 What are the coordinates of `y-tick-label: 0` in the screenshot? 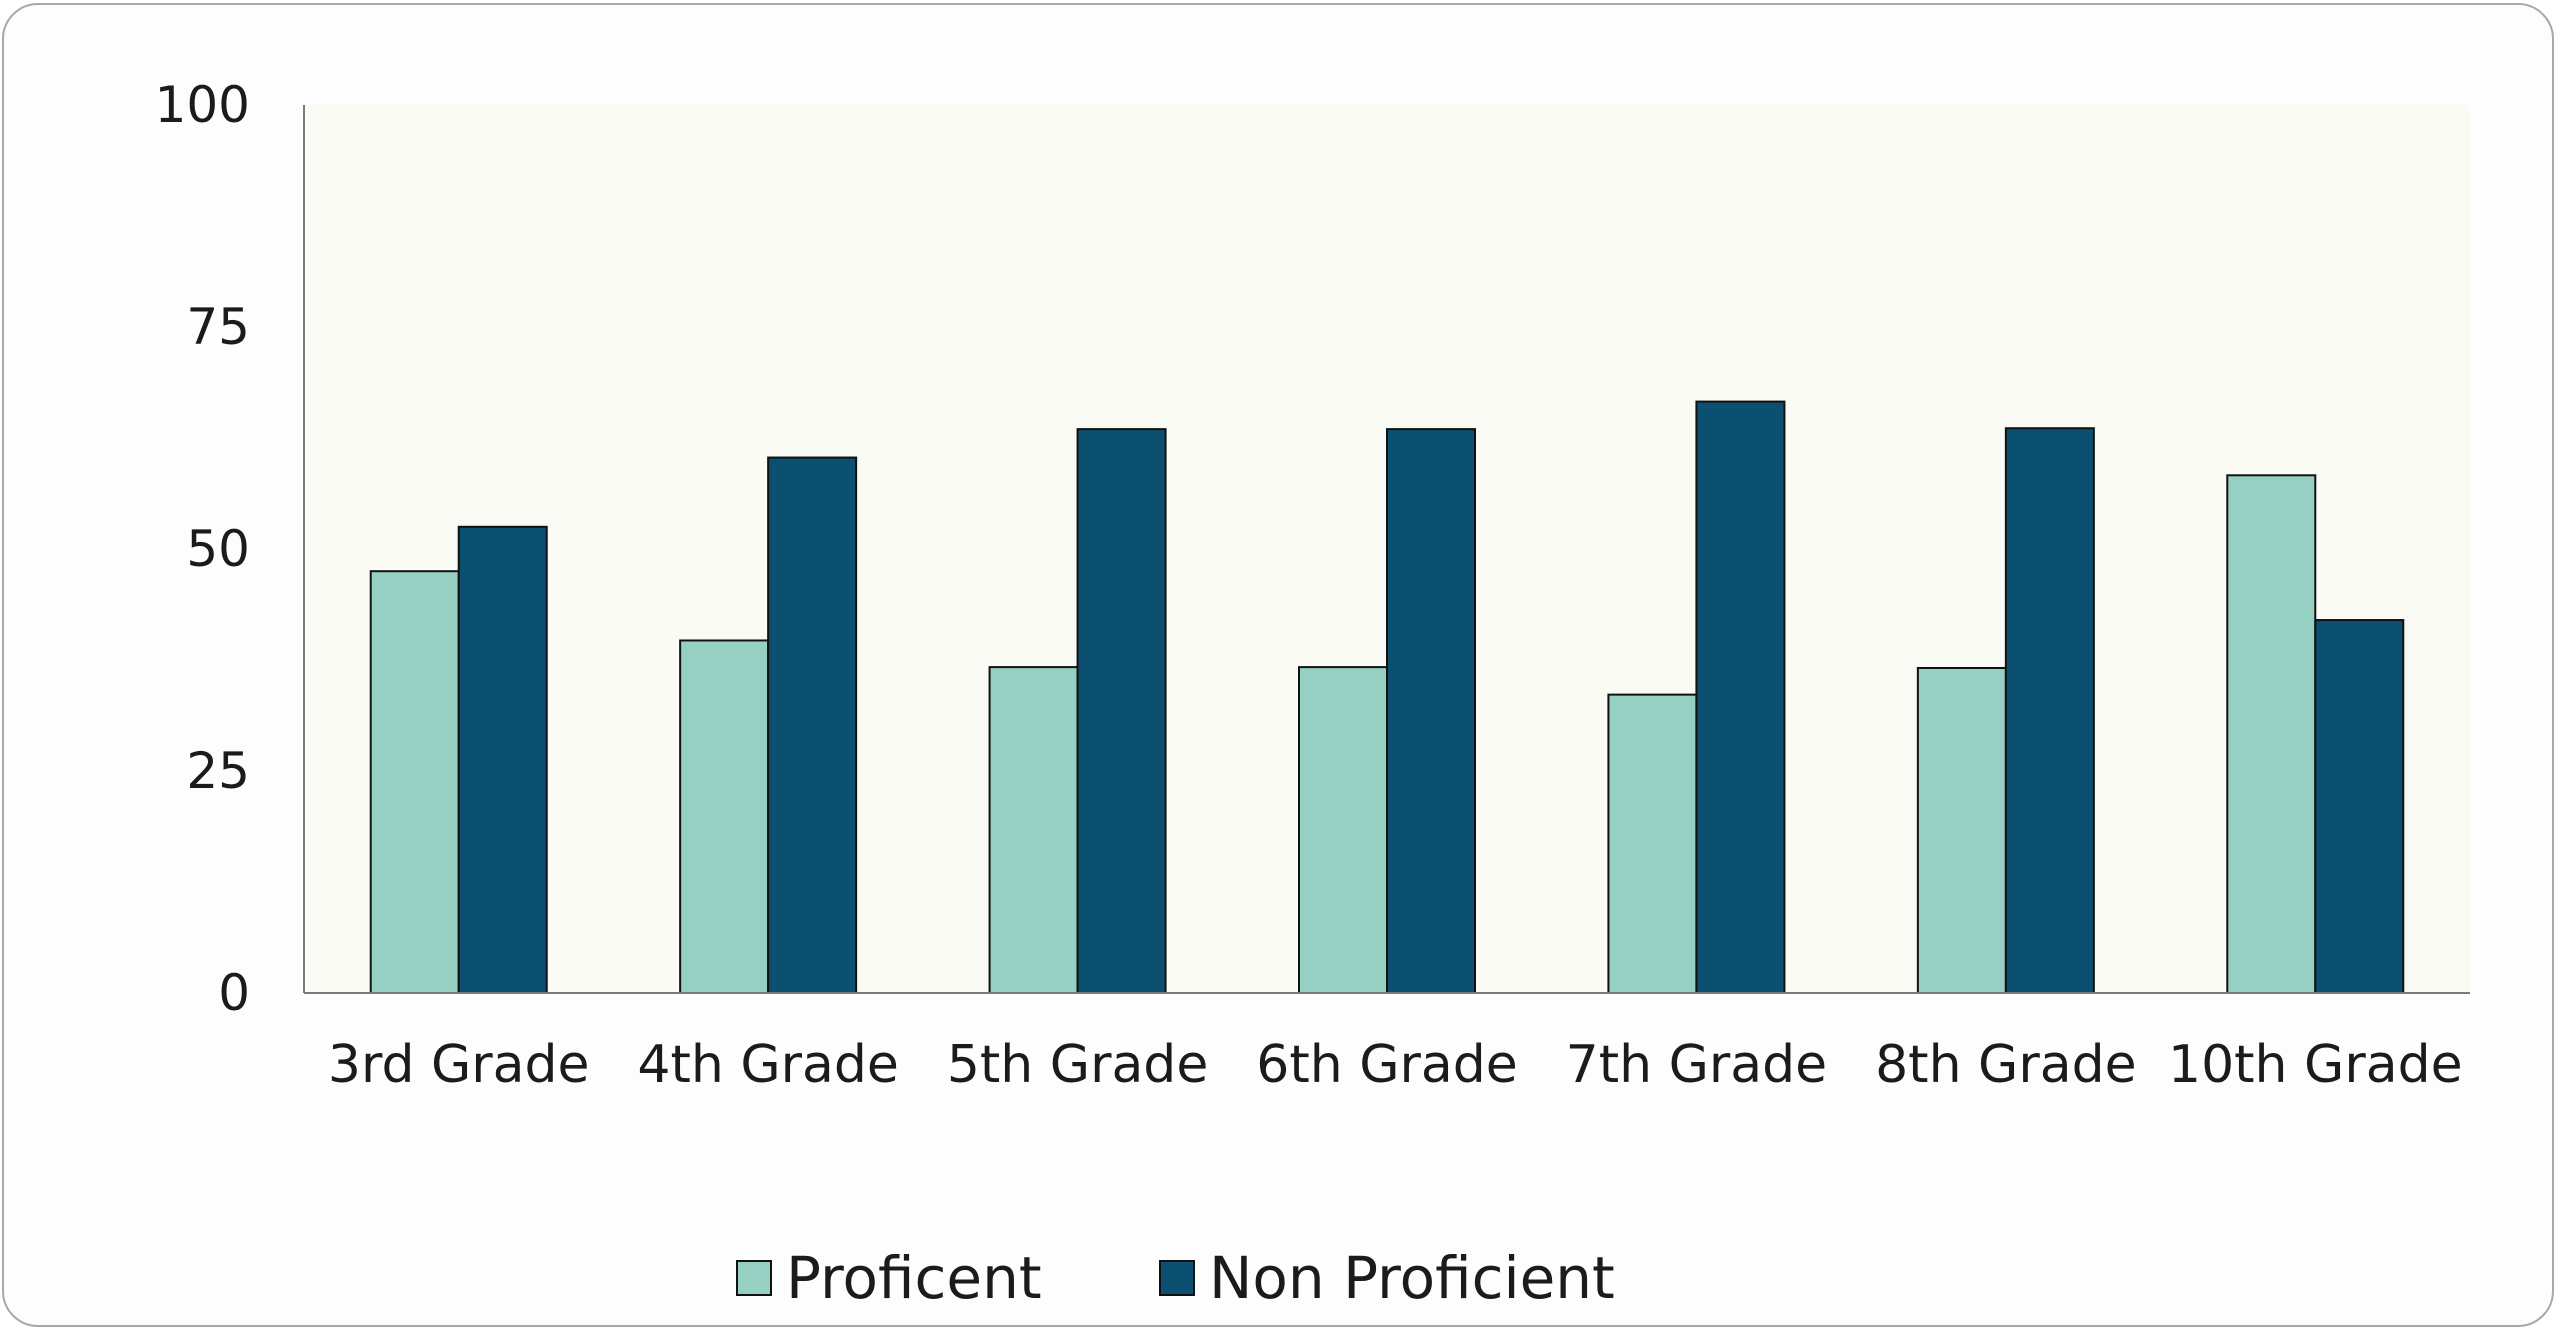 It's located at (234, 993).